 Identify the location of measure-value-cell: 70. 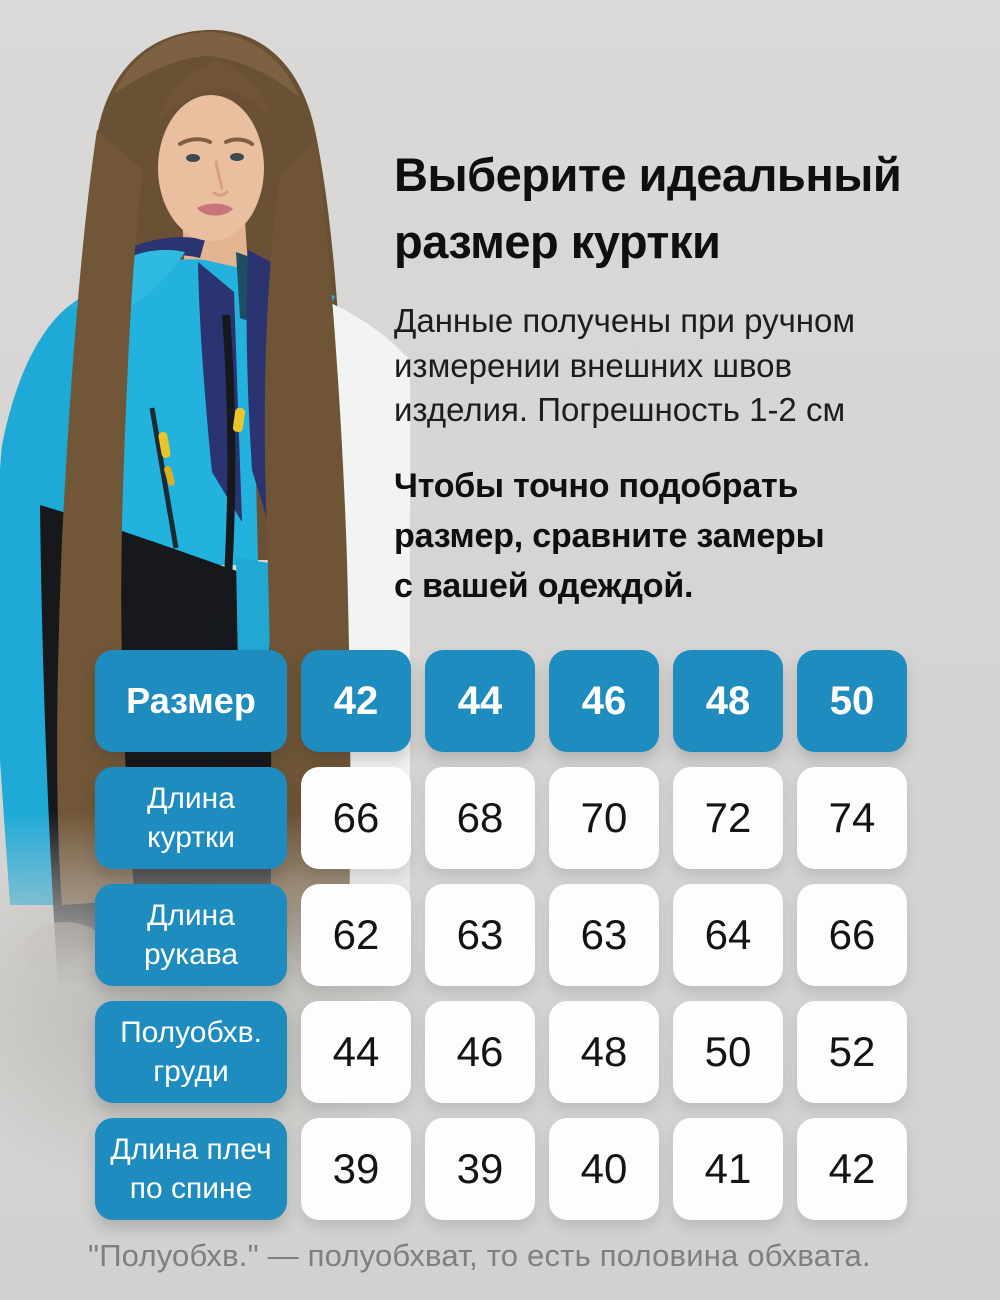
(604, 818).